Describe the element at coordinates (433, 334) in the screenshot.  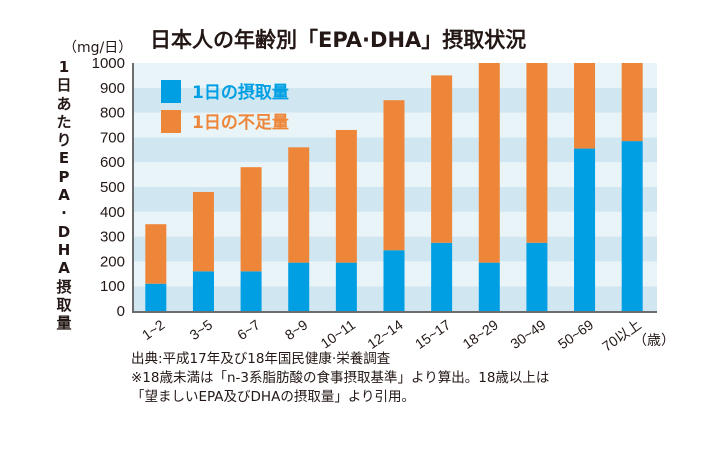
I see `x-tick-label: 15~17` at that location.